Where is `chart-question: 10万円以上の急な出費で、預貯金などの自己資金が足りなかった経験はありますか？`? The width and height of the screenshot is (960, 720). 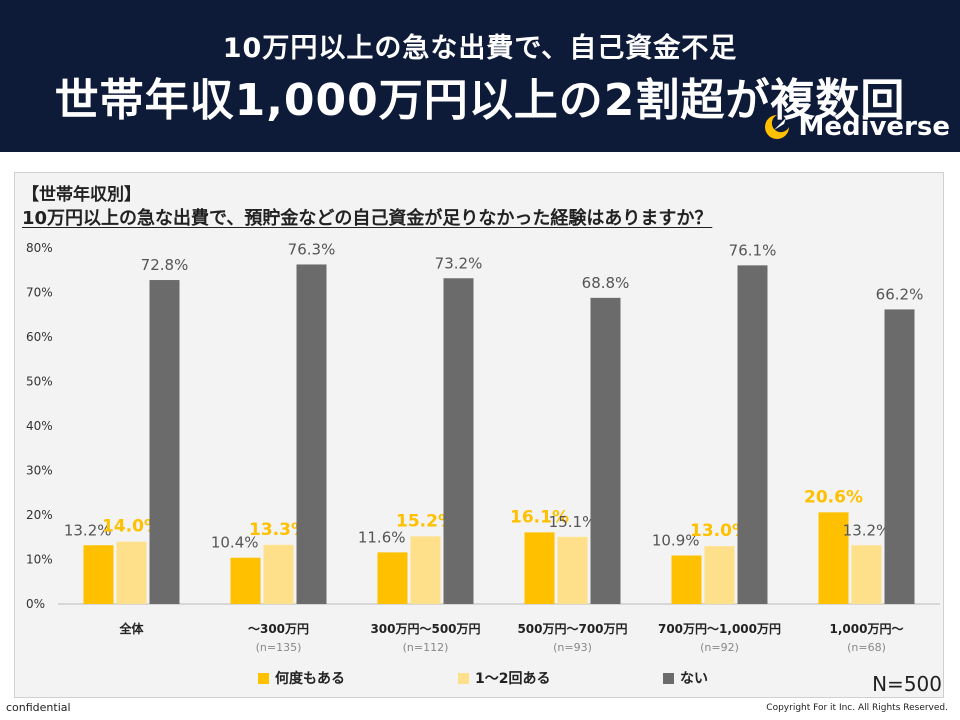
chart-question: 10万円以上の急な出費で、預貯金などの自己資金が足りなかった経験はありますか？ is located at coordinates (367, 218).